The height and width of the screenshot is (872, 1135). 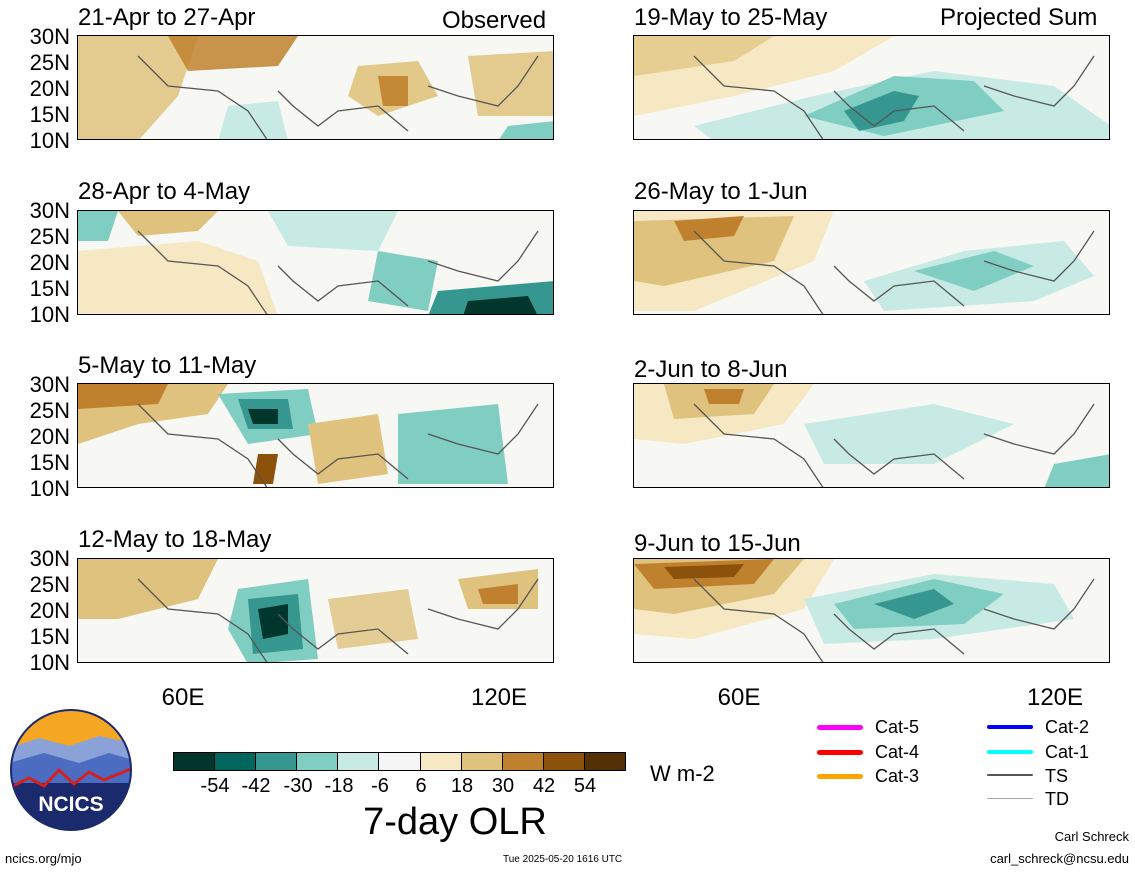 What do you see at coordinates (739, 697) in the screenshot?
I see `lon-label-right-60e: 60E` at bounding box center [739, 697].